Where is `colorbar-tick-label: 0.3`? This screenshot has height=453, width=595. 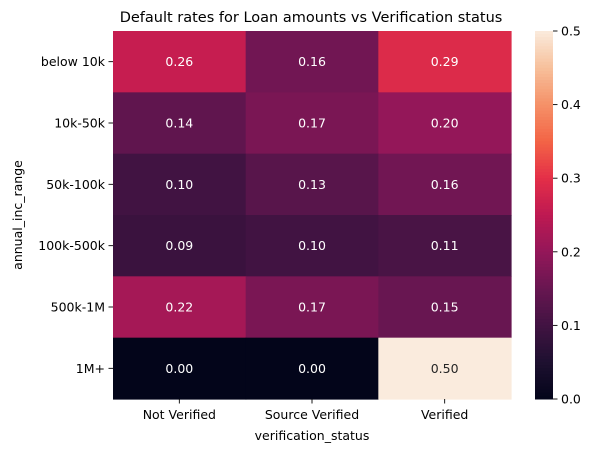
colorbar-tick-label: 0.3 is located at coordinates (571, 178).